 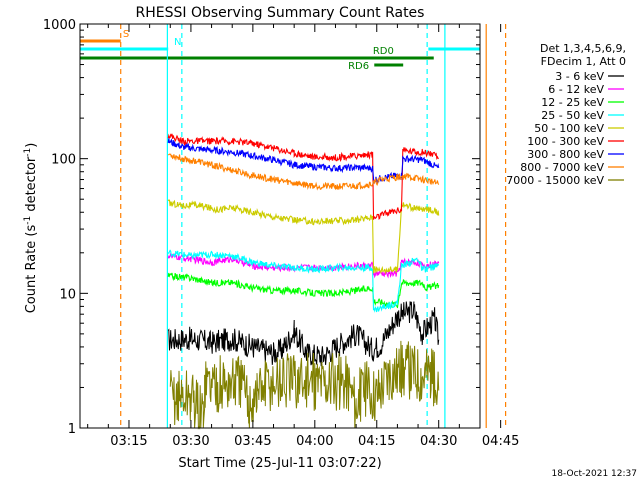 What do you see at coordinates (72, 429) in the screenshot?
I see `y-tick-label-0: 1` at bounding box center [72, 429].